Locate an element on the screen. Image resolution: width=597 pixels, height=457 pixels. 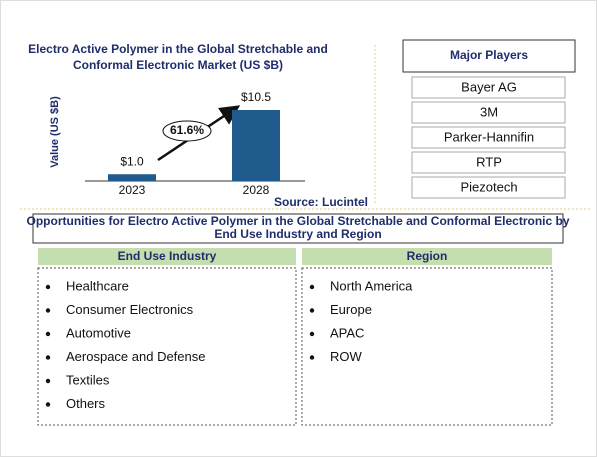
list-box is located at coordinates (427, 346).